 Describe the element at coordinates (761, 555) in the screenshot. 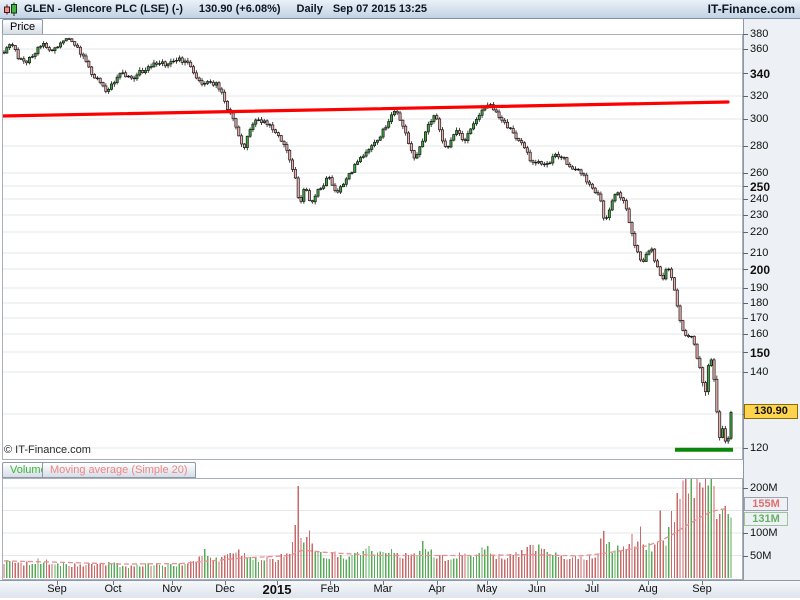

I see `volume-tick-label: 50M` at that location.